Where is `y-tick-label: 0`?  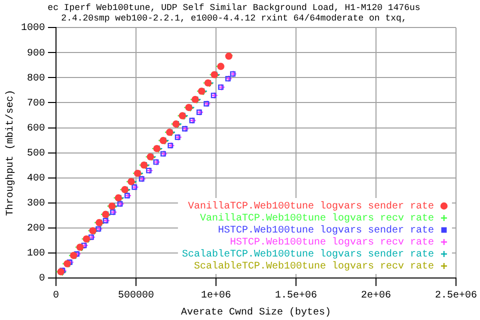
y-tick-label: 0 is located at coordinates (42, 279).